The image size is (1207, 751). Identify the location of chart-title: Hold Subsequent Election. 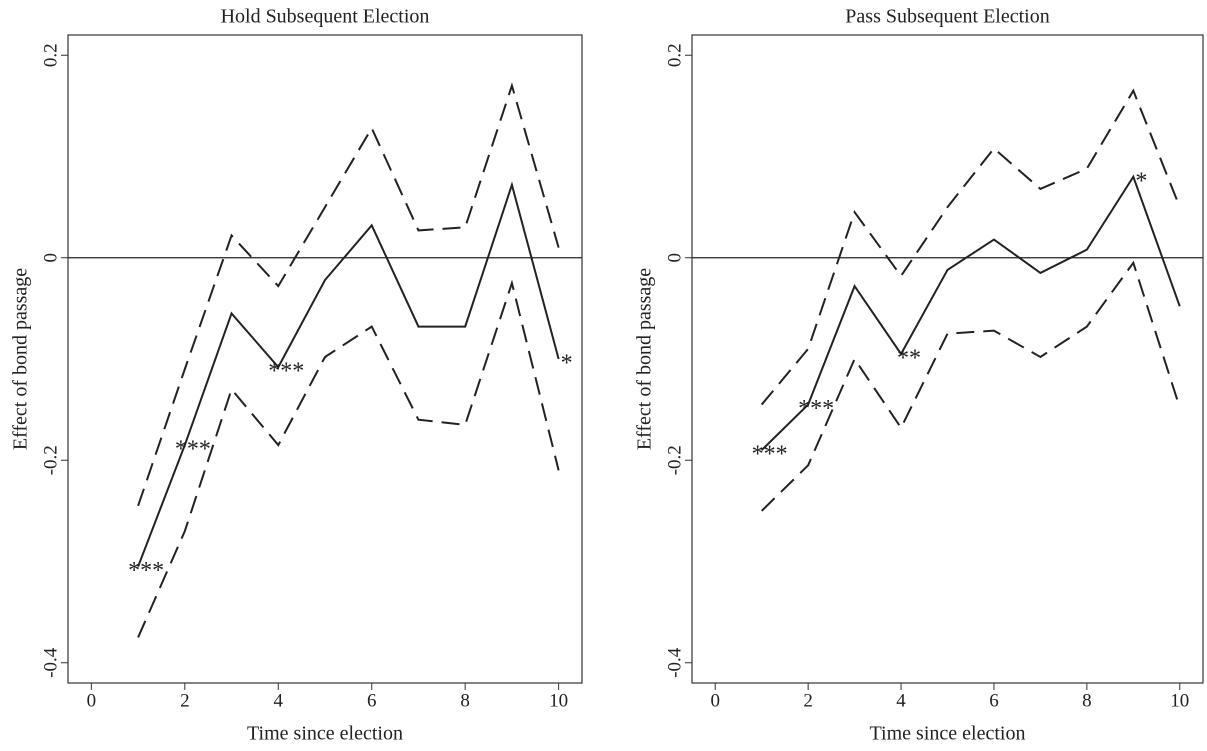
(325, 17).